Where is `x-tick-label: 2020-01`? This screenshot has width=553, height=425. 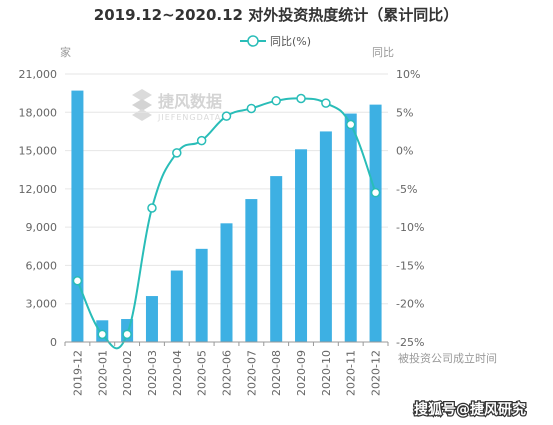
x-tick-label: 2020-01 is located at coordinates (102, 373).